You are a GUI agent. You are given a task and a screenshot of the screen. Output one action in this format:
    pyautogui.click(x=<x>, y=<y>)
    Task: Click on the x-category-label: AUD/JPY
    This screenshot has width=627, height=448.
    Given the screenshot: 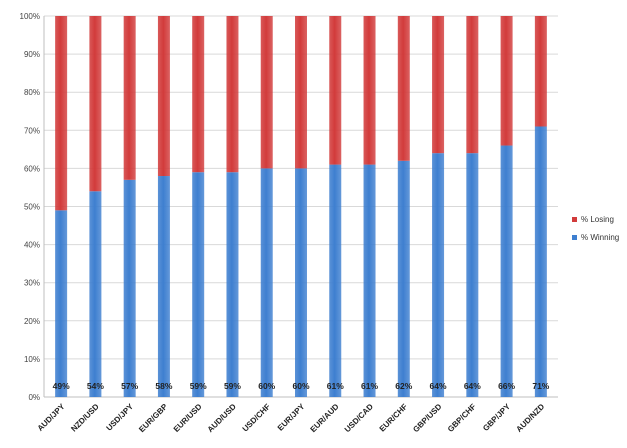 What is the action you would take?
    pyautogui.click(x=51, y=417)
    